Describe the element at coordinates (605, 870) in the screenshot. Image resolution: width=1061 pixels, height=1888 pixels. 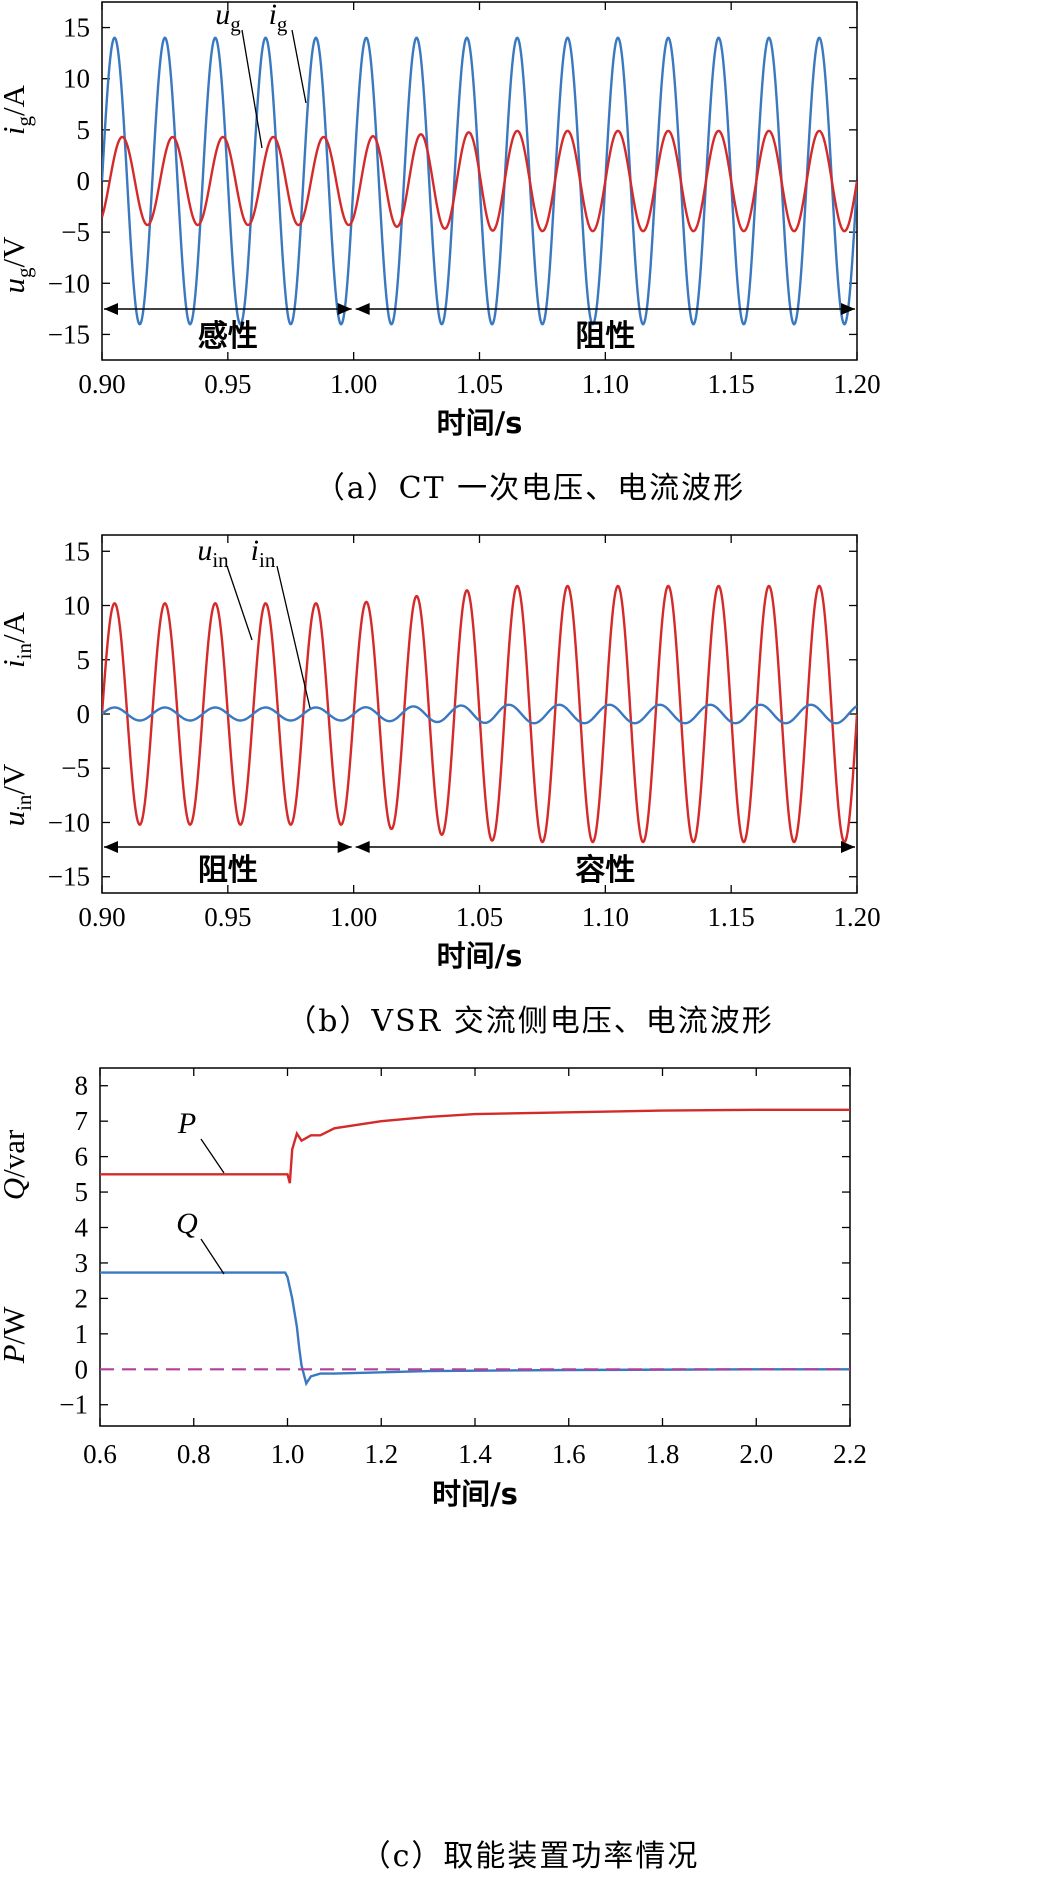
I see `region-label: 容性` at that location.